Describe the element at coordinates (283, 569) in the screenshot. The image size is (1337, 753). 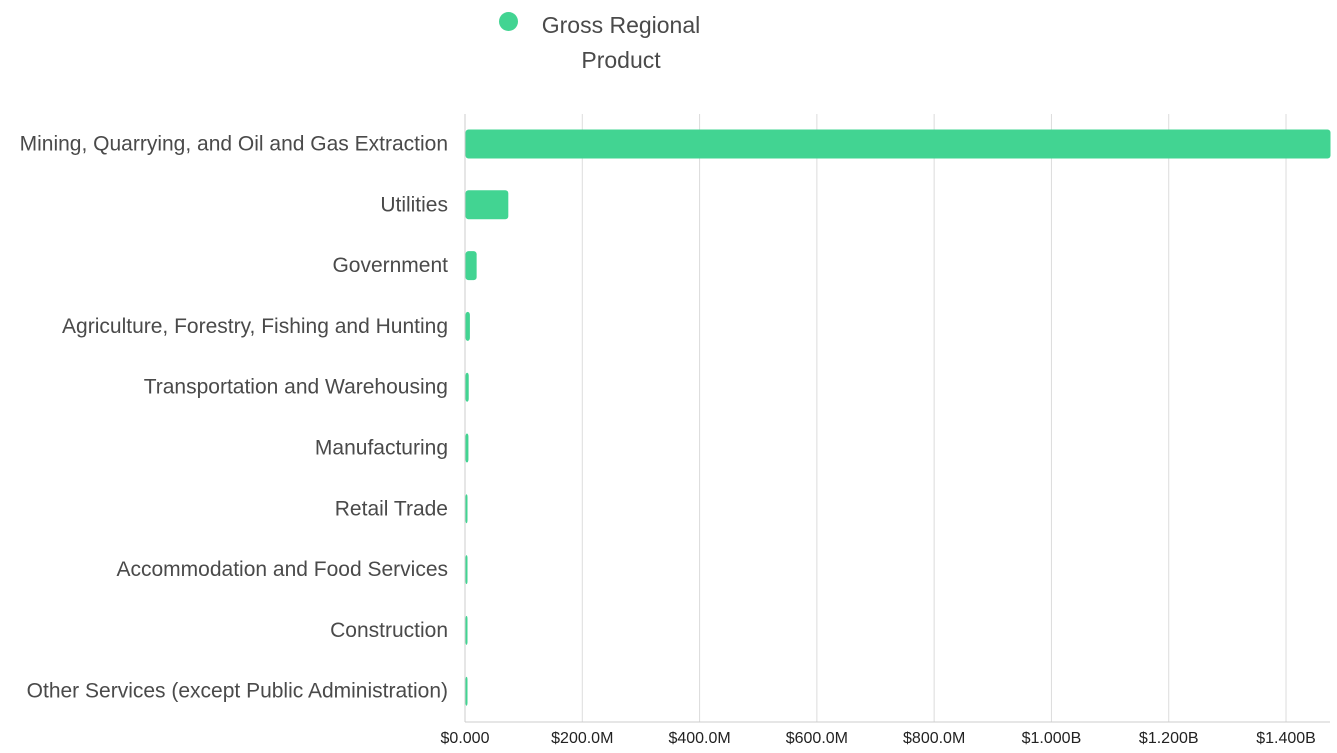
I see `category-label-7: Accommodation and Food Services` at that location.